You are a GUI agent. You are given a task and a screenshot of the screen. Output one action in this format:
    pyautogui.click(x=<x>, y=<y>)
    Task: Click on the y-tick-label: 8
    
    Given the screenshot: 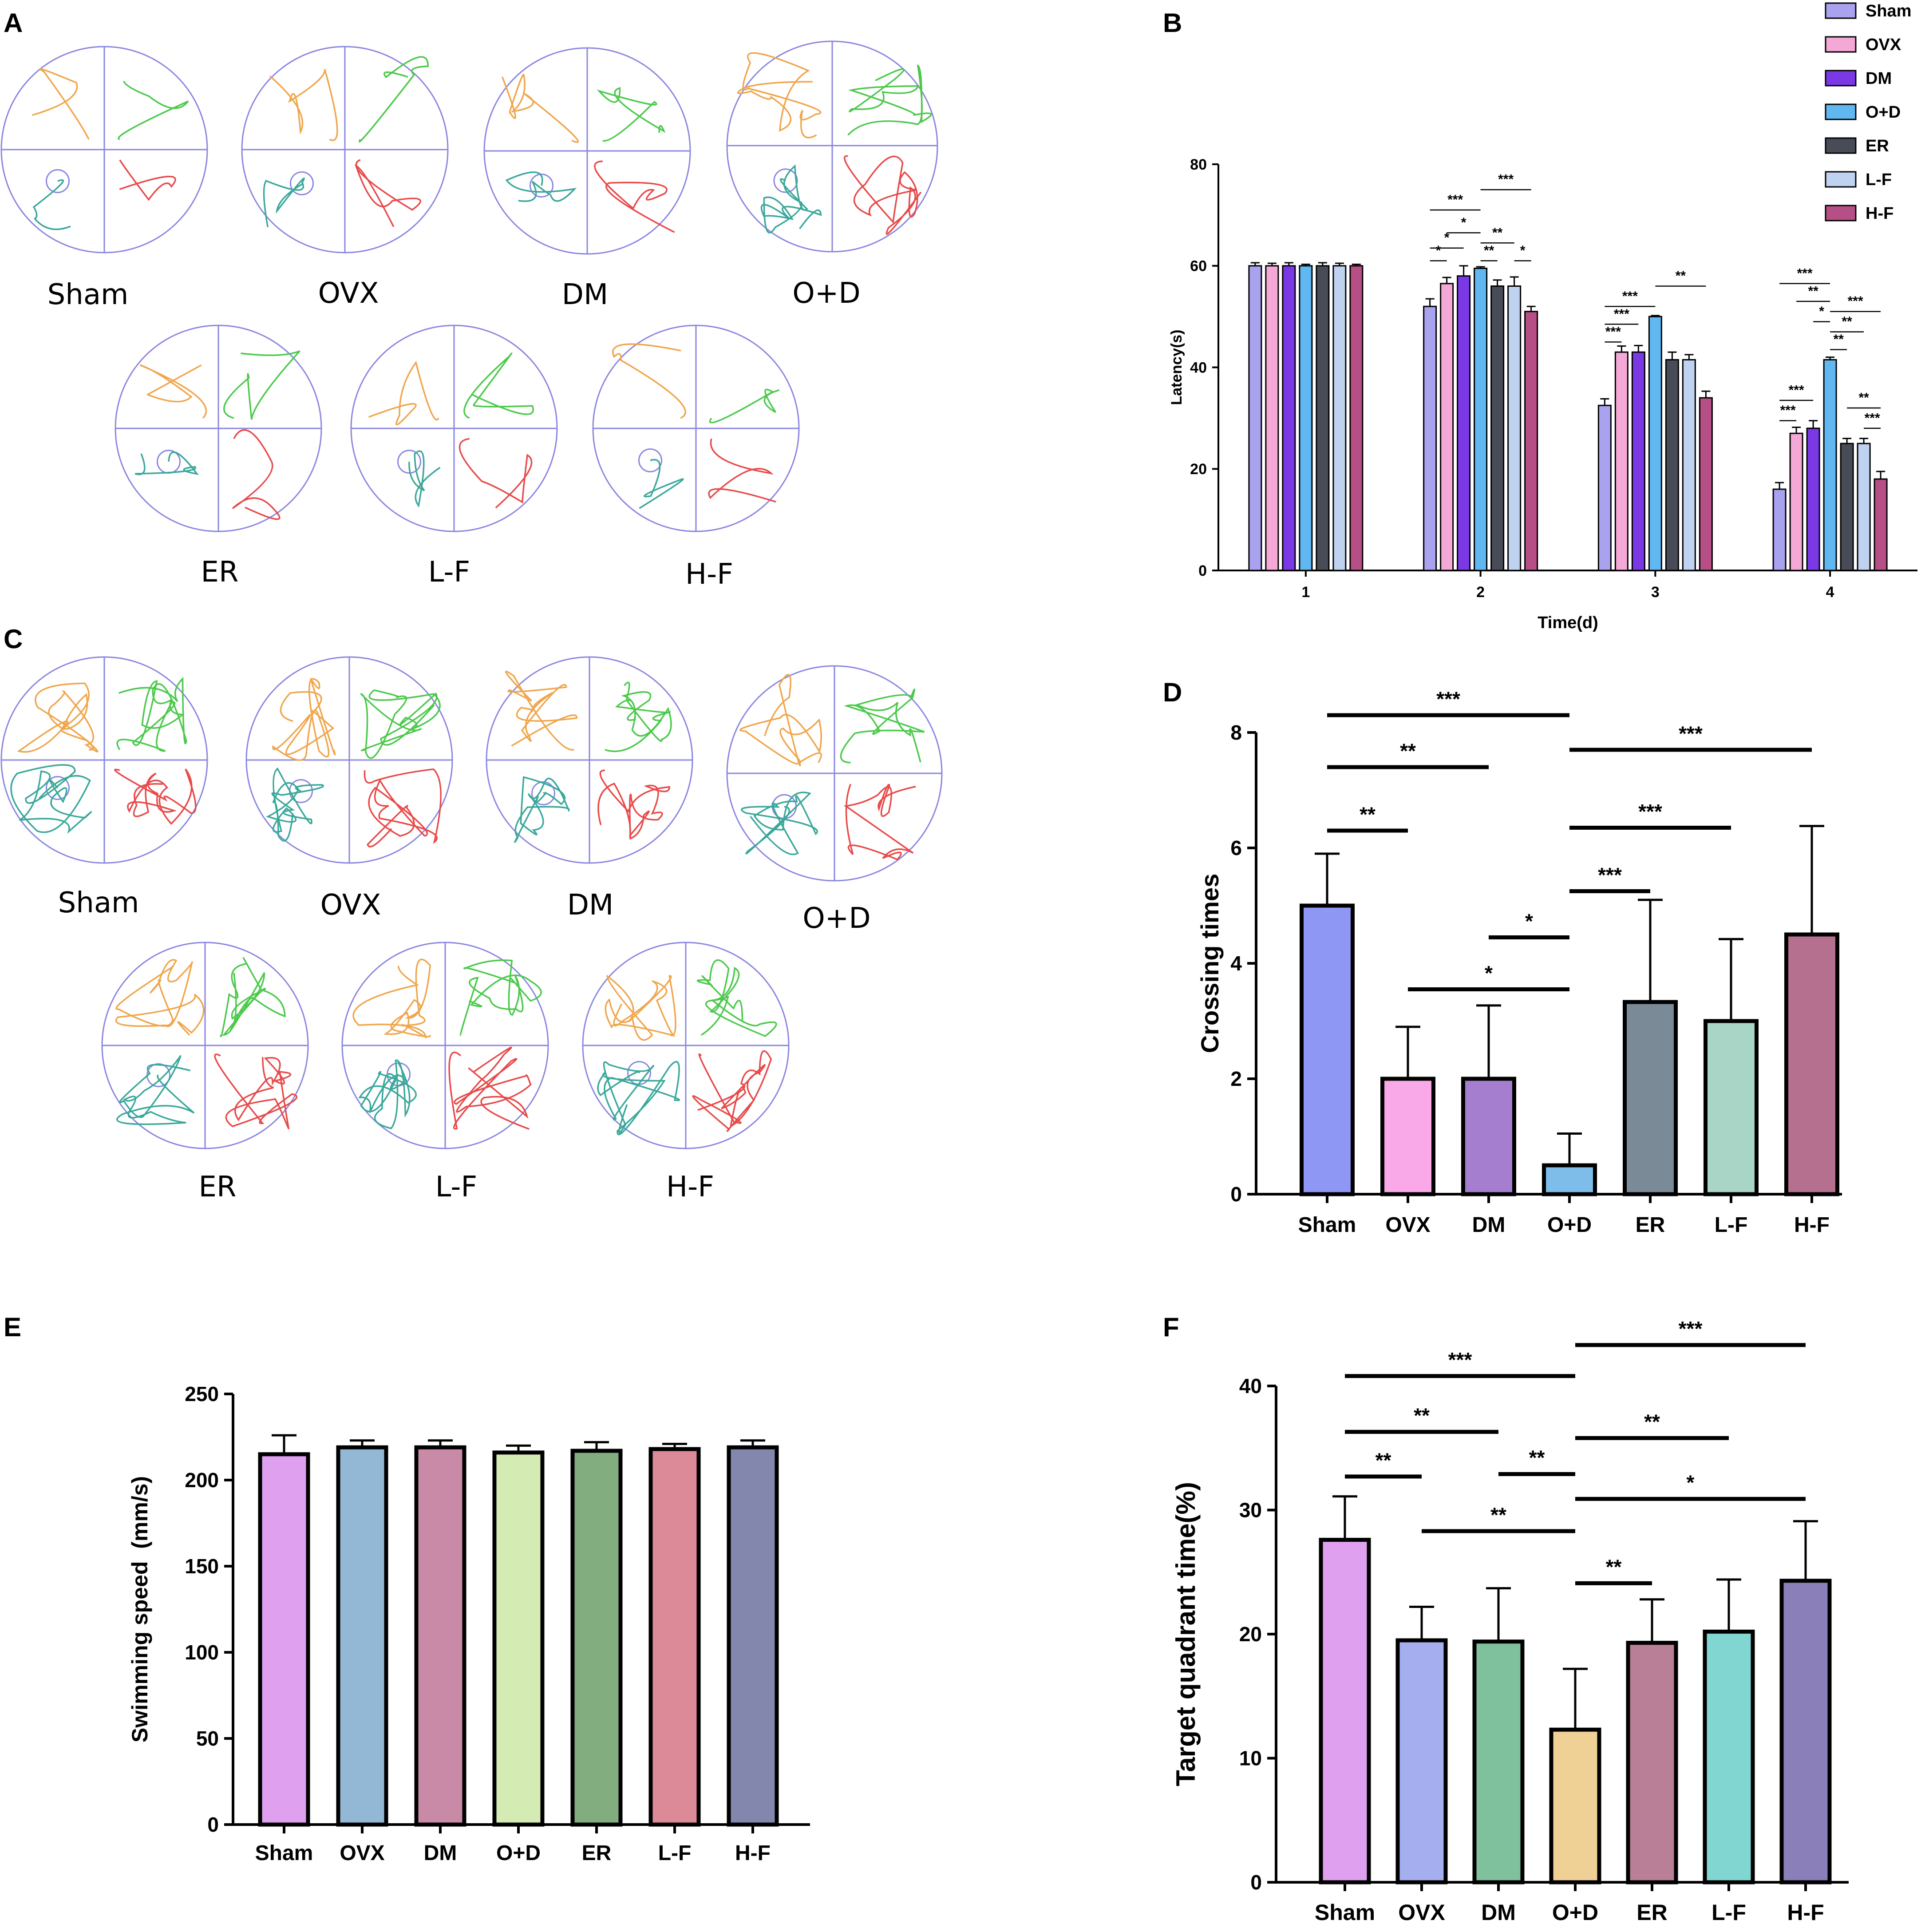 What is the action you would take?
    pyautogui.click(x=1236, y=732)
    